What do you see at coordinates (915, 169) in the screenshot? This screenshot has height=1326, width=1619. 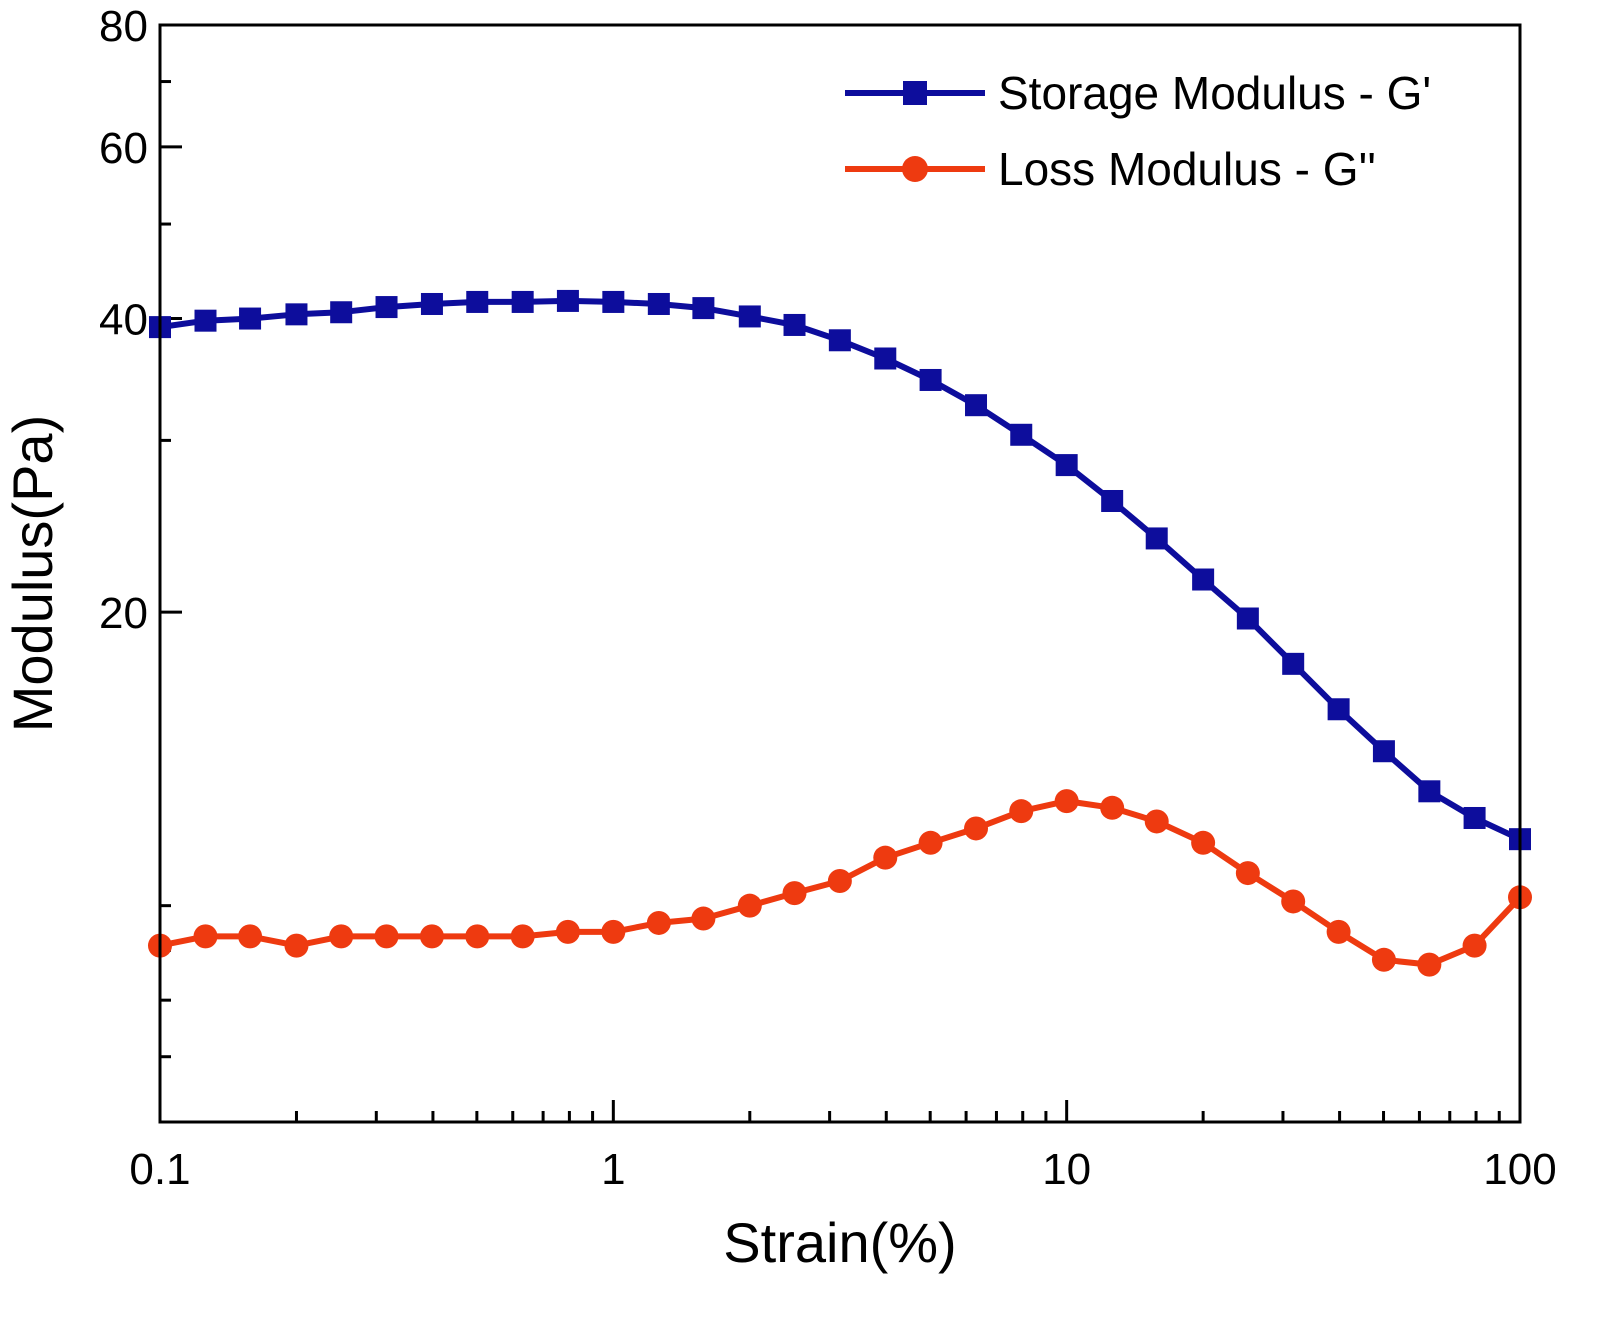 I see `legend-marker-circle` at bounding box center [915, 169].